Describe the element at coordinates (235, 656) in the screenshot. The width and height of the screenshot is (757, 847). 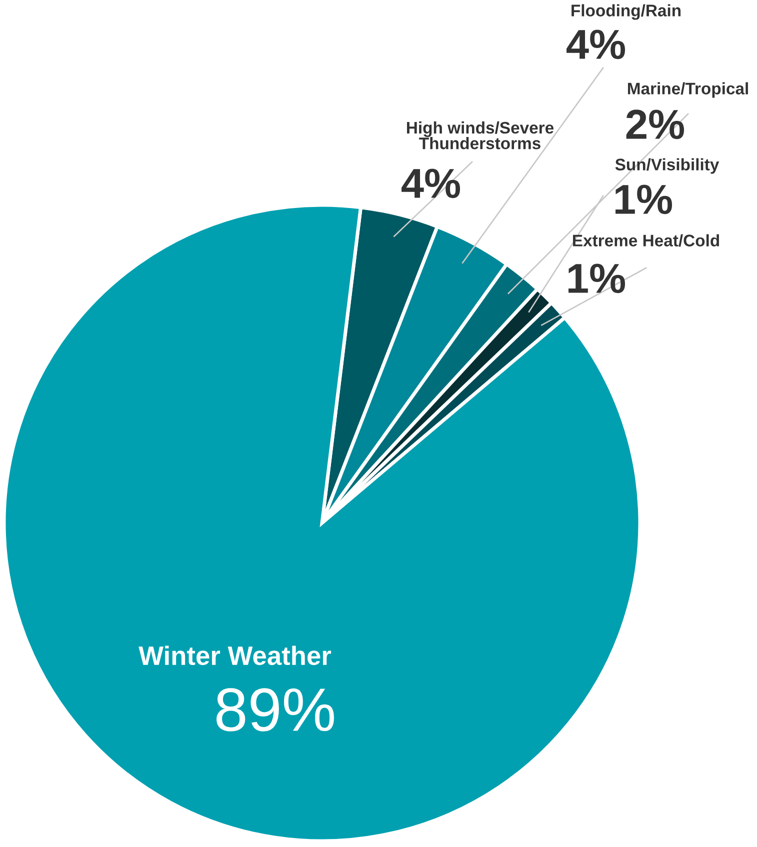
I see `slice-label: Winter Weather` at that location.